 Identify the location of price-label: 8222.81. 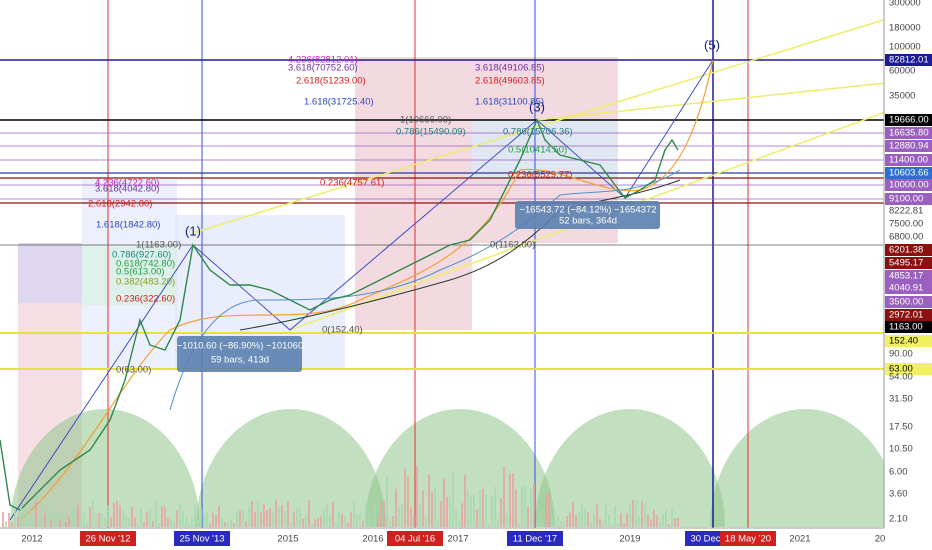
(906, 211).